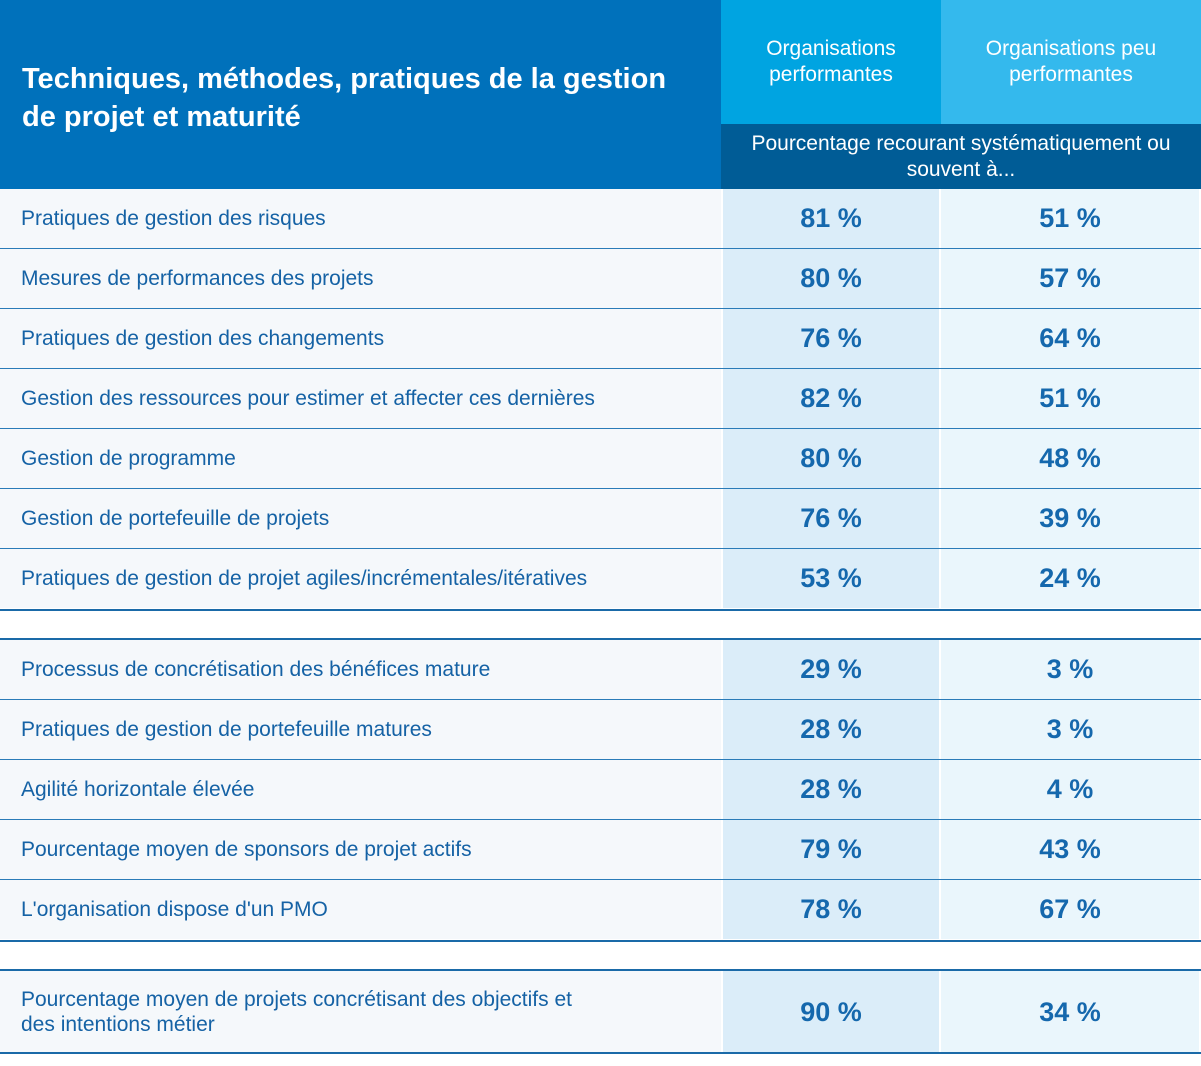 This screenshot has height=1066, width=1201. What do you see at coordinates (1070, 789) in the screenshot?
I see `value-cell: 4 %` at bounding box center [1070, 789].